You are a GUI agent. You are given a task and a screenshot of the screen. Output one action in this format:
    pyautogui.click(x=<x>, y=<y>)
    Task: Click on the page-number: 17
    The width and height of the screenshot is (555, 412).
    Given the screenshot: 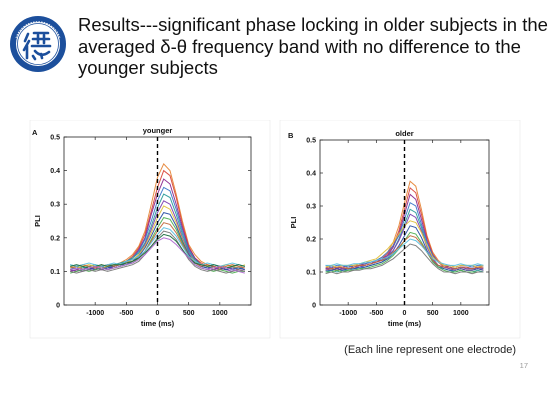 What is the action you would take?
    pyautogui.click(x=523, y=365)
    